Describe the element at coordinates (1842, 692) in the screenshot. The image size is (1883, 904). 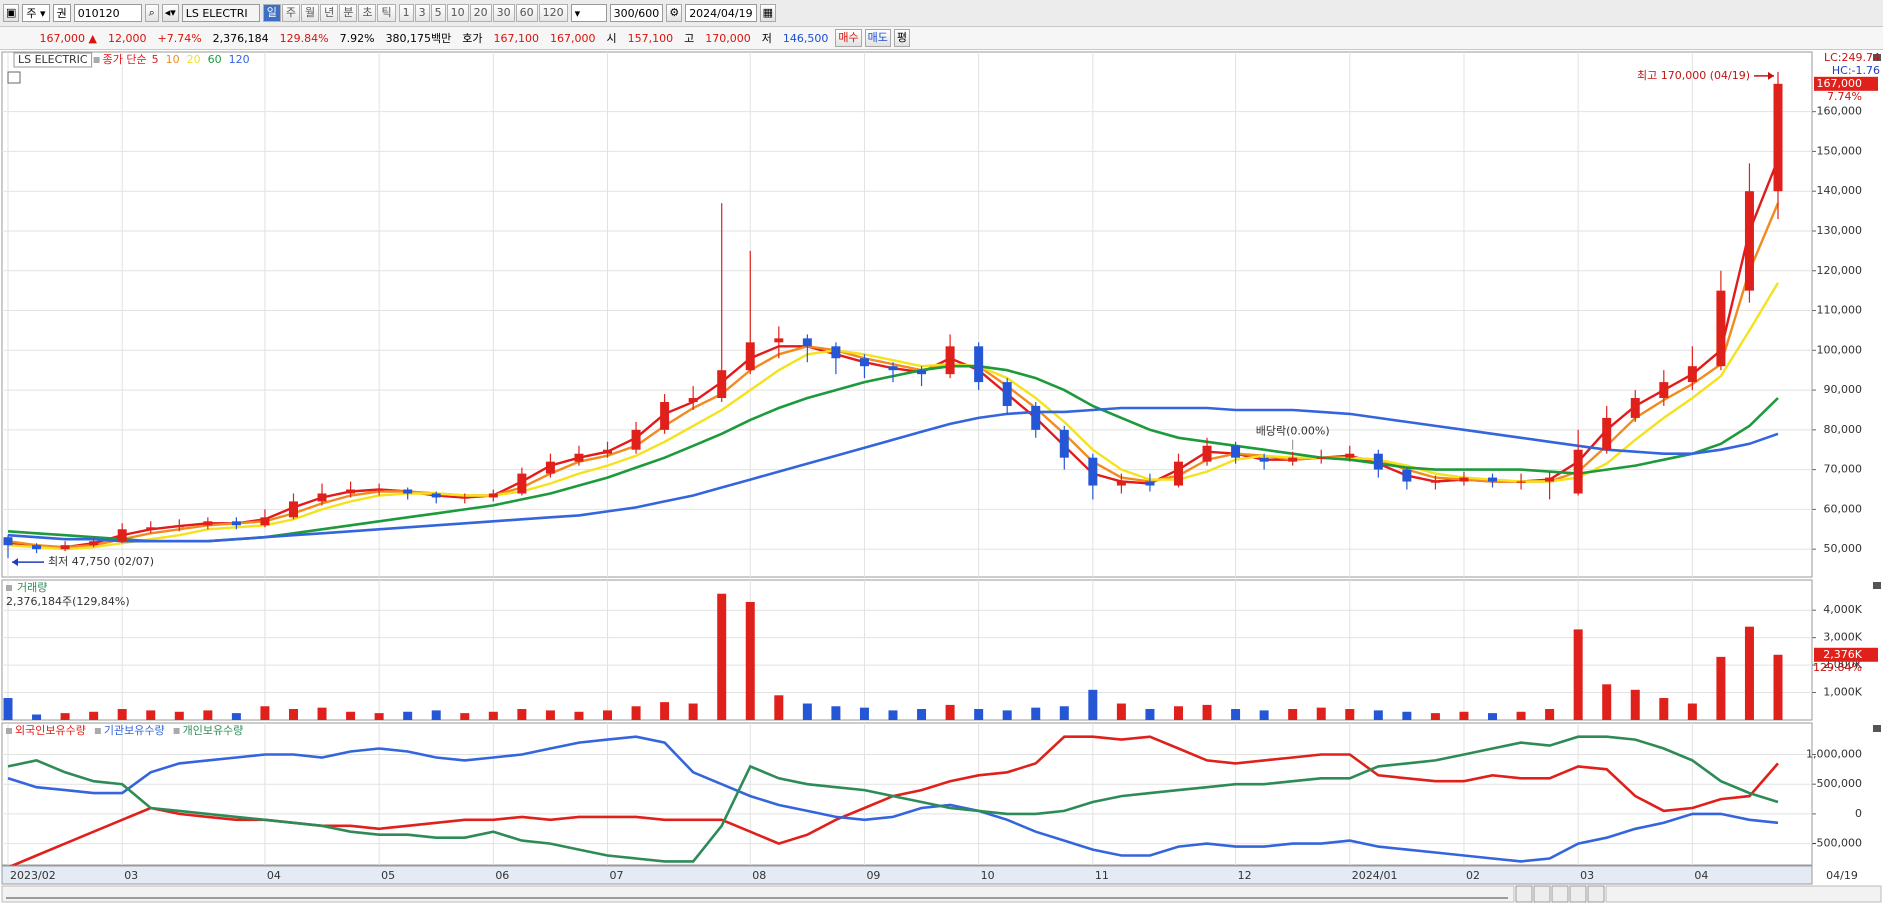
I see `y-tick-label: 1,000K` at that location.